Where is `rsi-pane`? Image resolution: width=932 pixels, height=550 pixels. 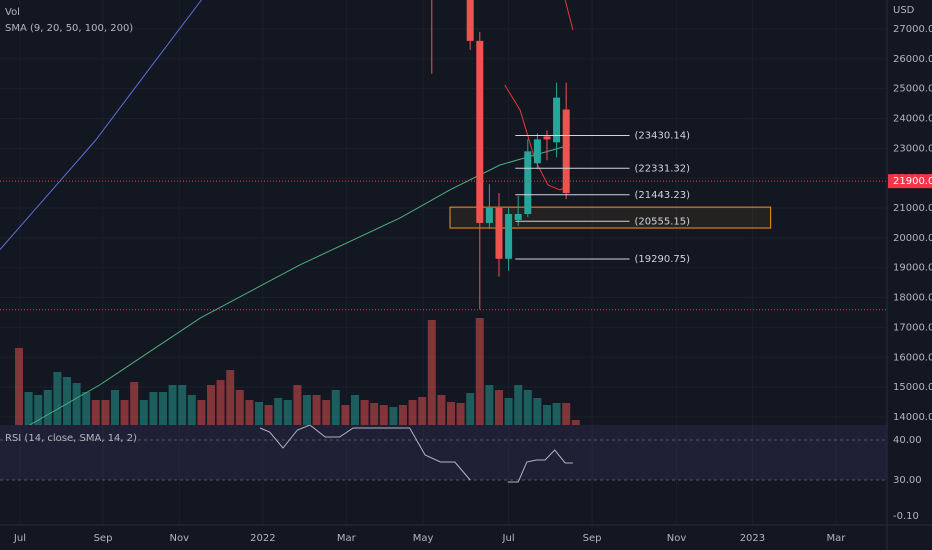
rsi-pane is located at coordinates (443, 454).